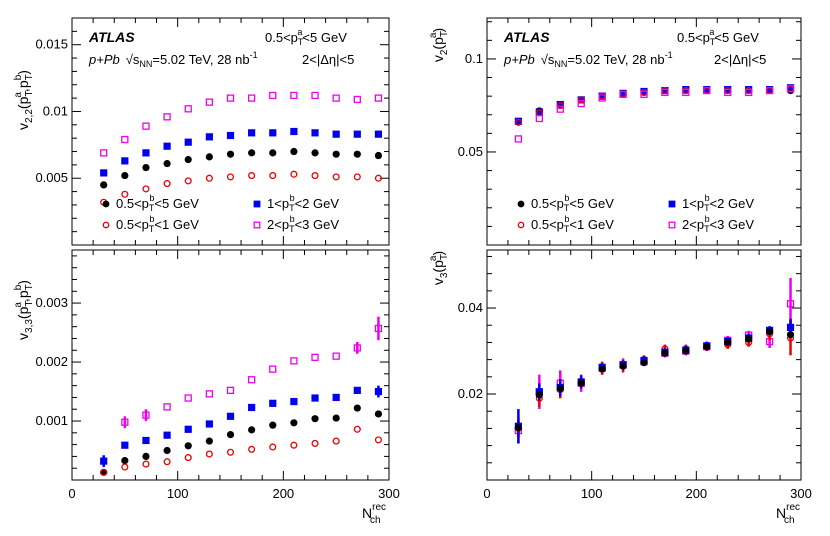 The width and height of the screenshot is (830, 536). I want to click on y-tick-label: 0.015, so click(51, 44).